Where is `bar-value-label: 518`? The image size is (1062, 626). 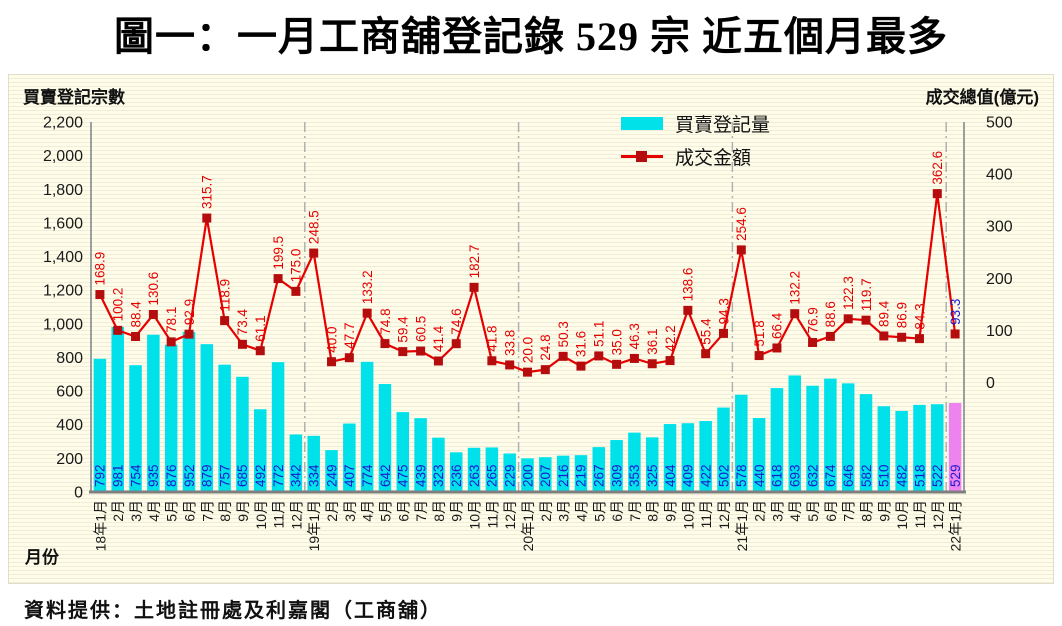 bar-value-label: 518 is located at coordinates (919, 475).